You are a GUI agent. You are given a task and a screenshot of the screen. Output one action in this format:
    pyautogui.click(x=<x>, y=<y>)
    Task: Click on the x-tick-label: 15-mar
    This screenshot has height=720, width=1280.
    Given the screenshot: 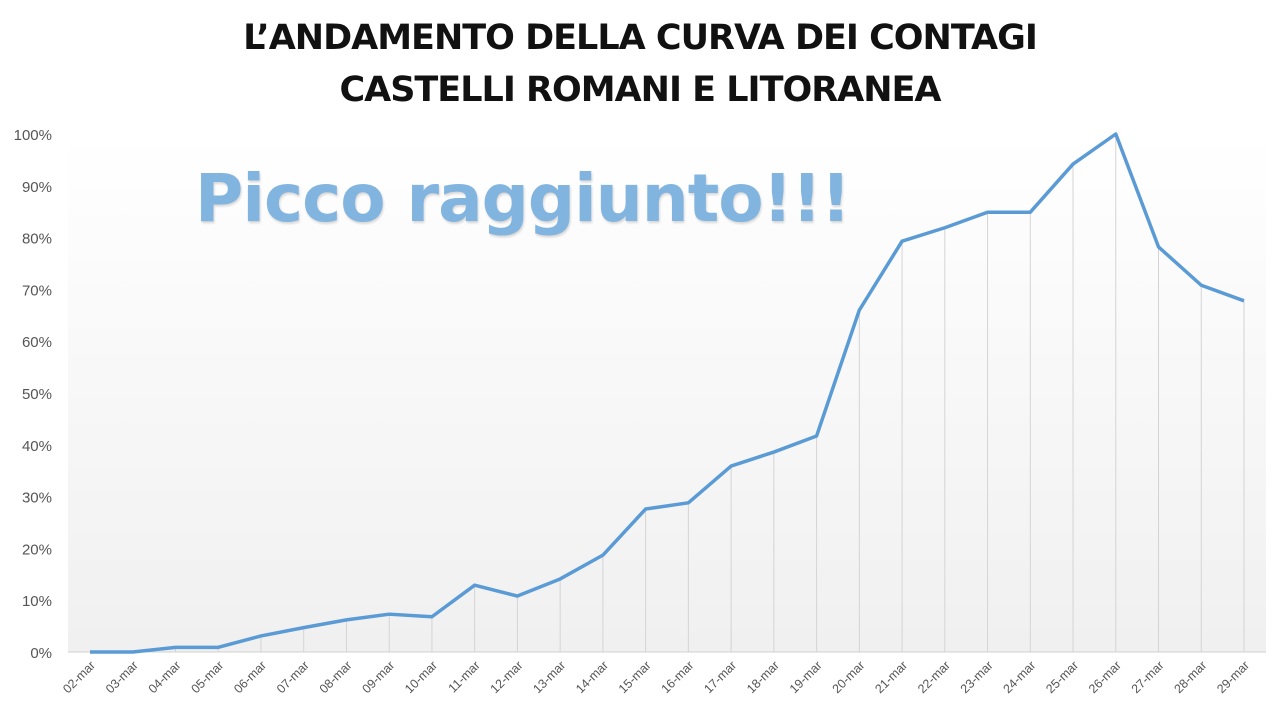 What is the action you would take?
    pyautogui.click(x=635, y=677)
    